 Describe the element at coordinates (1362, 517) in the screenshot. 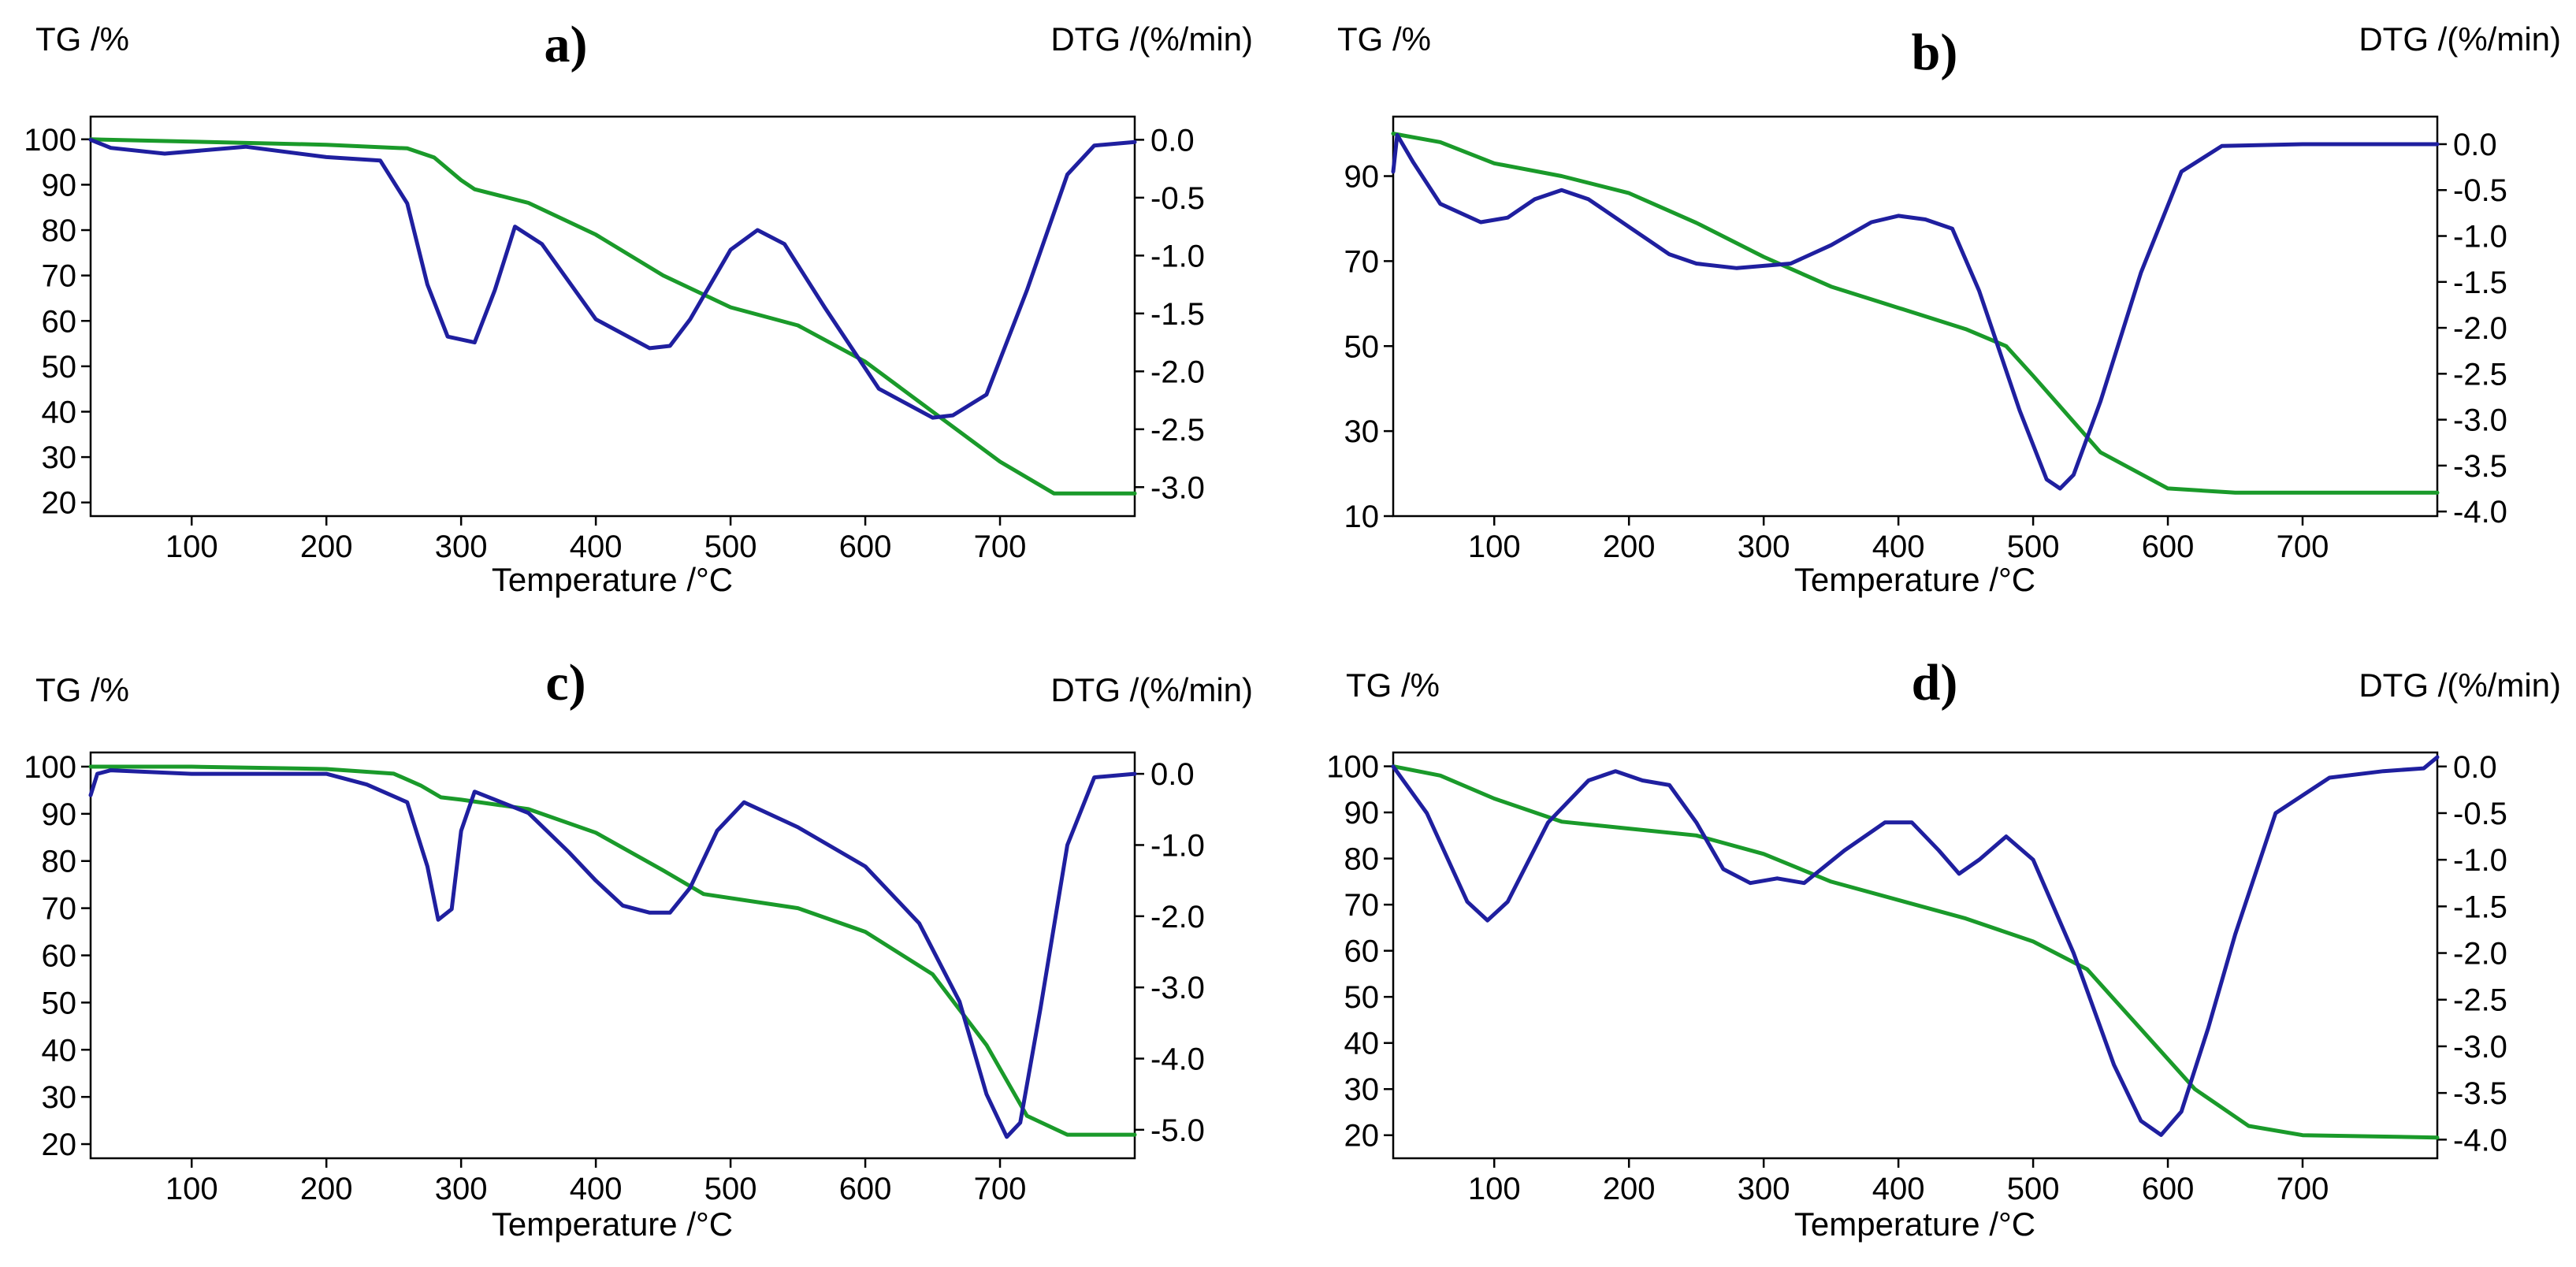

I see `y-tick-label-left: 10` at that location.